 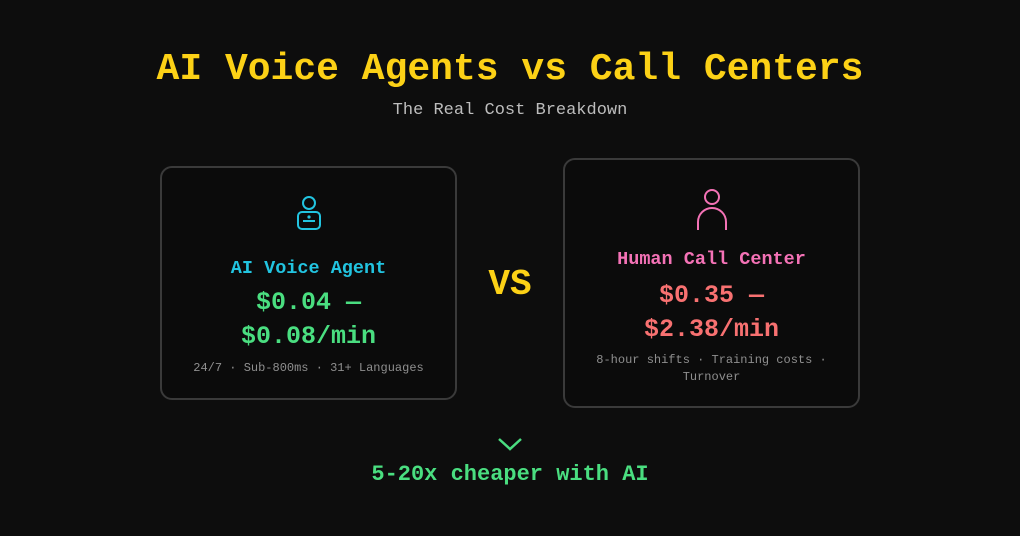 I want to click on savings-summary: 5-20x cheaper with AI, so click(x=510, y=474).